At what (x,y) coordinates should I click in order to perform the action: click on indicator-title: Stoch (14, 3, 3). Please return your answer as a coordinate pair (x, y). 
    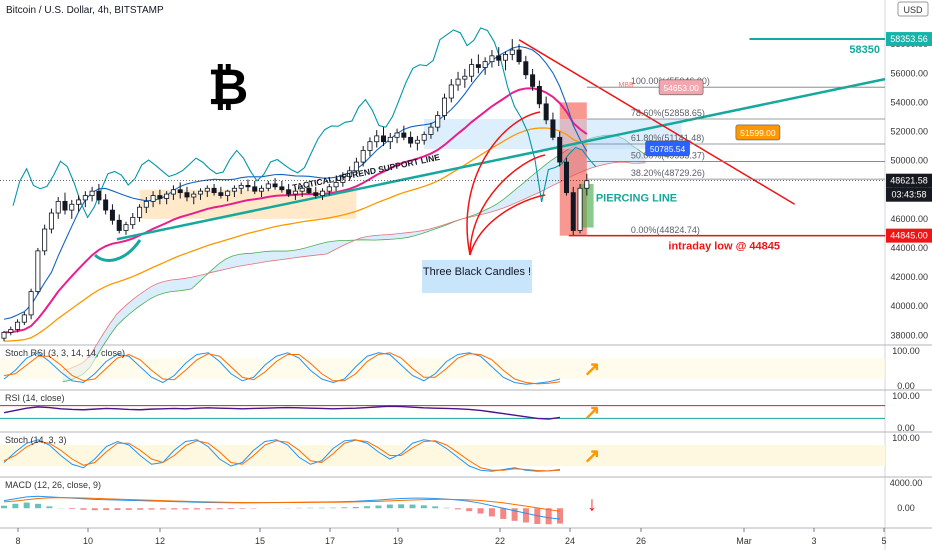
    Looking at the image, I should click on (36, 440).